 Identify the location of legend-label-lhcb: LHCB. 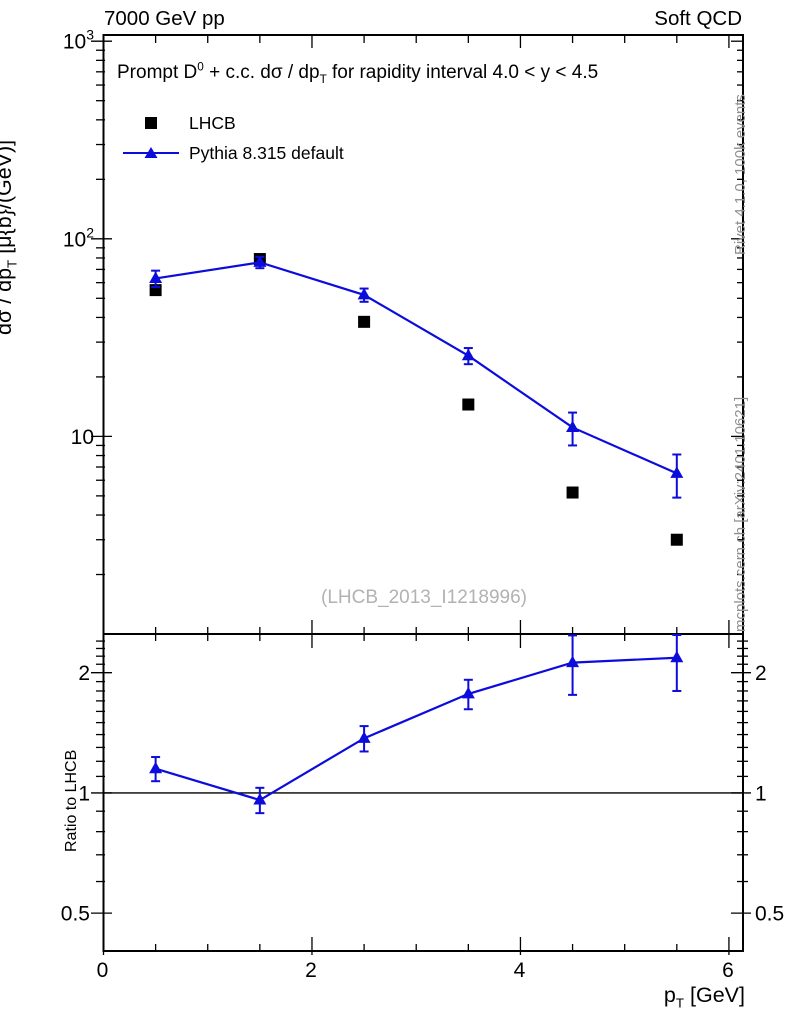
(212, 122).